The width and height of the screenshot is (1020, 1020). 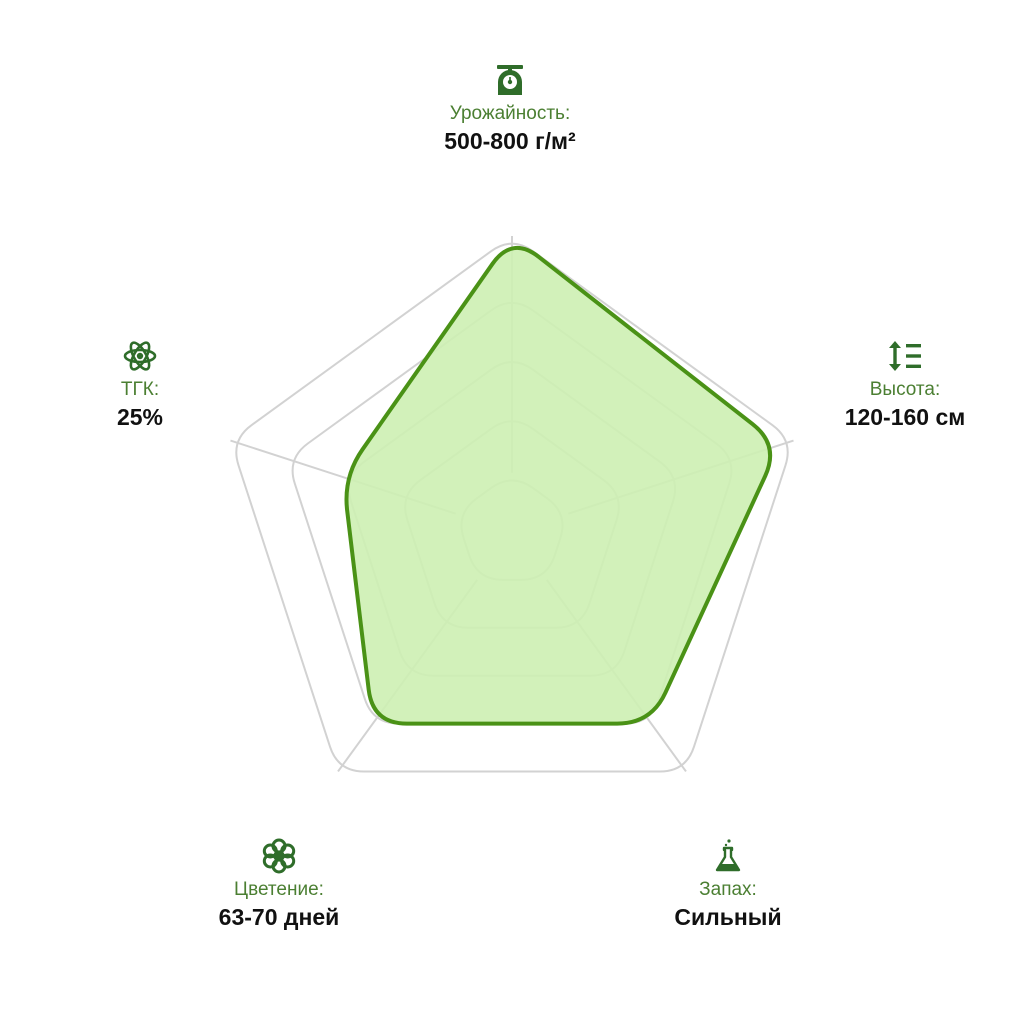 I want to click on flower-icon, so click(x=279, y=856).